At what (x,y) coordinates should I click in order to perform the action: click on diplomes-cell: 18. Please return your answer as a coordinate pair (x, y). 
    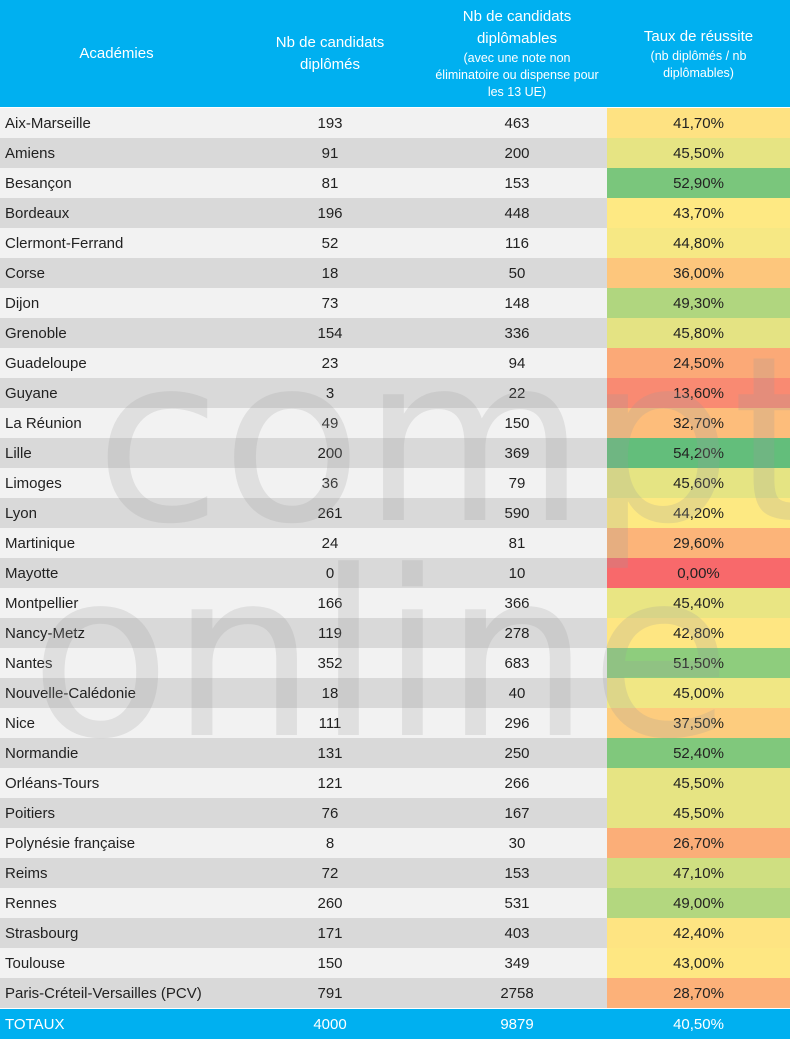
    Looking at the image, I should click on (330, 693).